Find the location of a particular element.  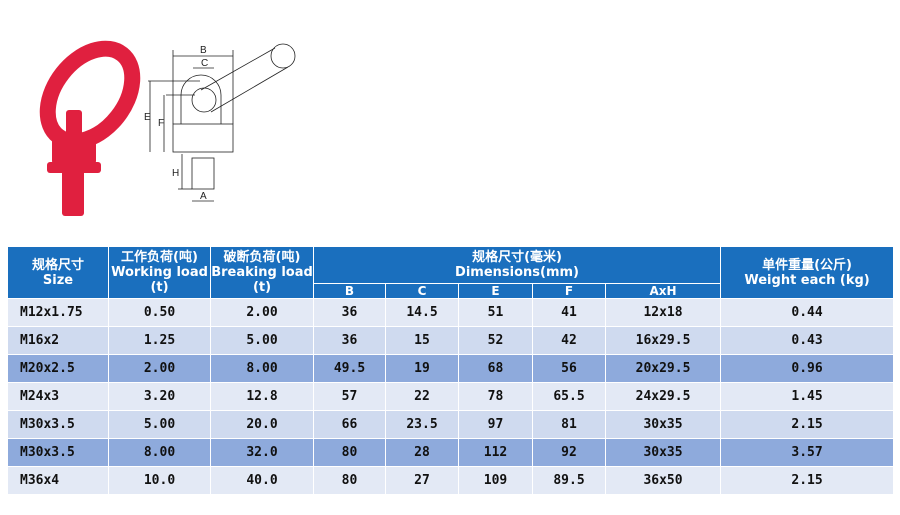

cell-size: M16x2 is located at coordinates (58, 340).